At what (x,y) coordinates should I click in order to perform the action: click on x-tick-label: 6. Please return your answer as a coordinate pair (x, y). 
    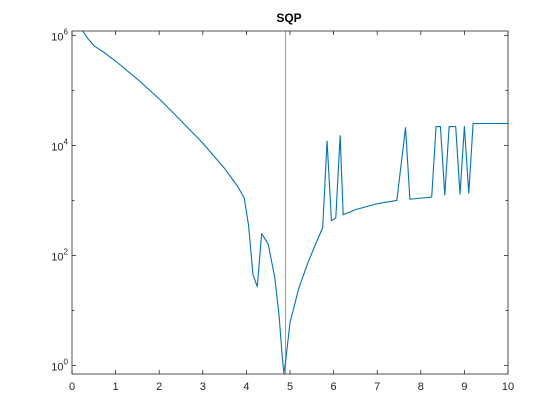
    Looking at the image, I should click on (334, 387).